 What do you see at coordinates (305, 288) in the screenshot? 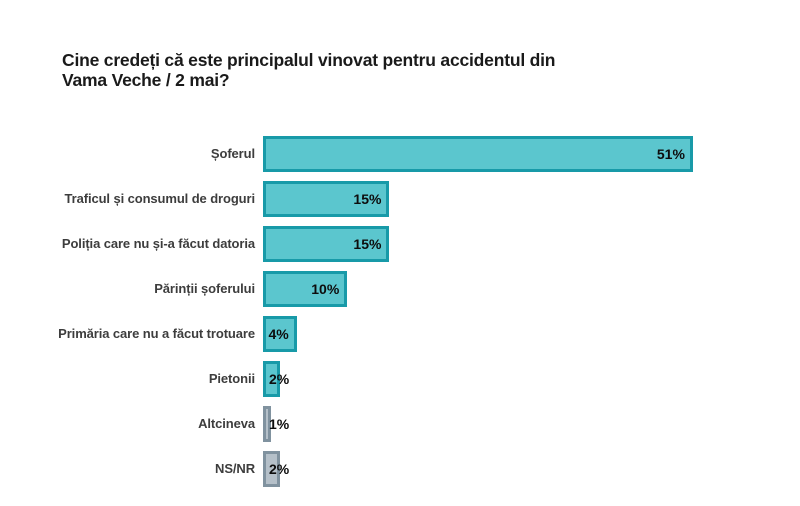
I see `bar: 10%` at bounding box center [305, 288].